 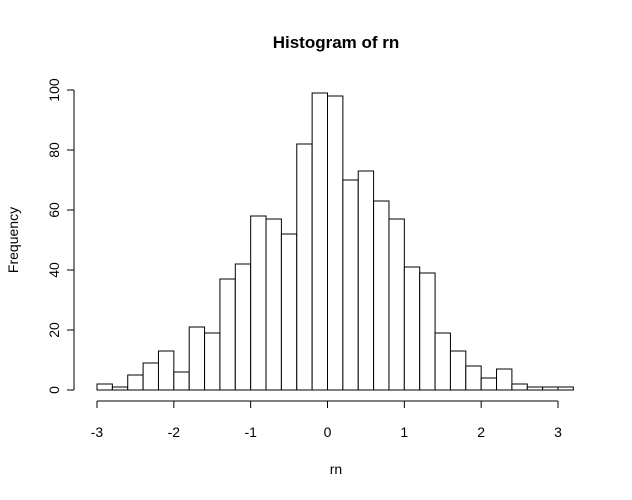 What do you see at coordinates (54, 390) in the screenshot?
I see `y-tick-label: 0` at bounding box center [54, 390].